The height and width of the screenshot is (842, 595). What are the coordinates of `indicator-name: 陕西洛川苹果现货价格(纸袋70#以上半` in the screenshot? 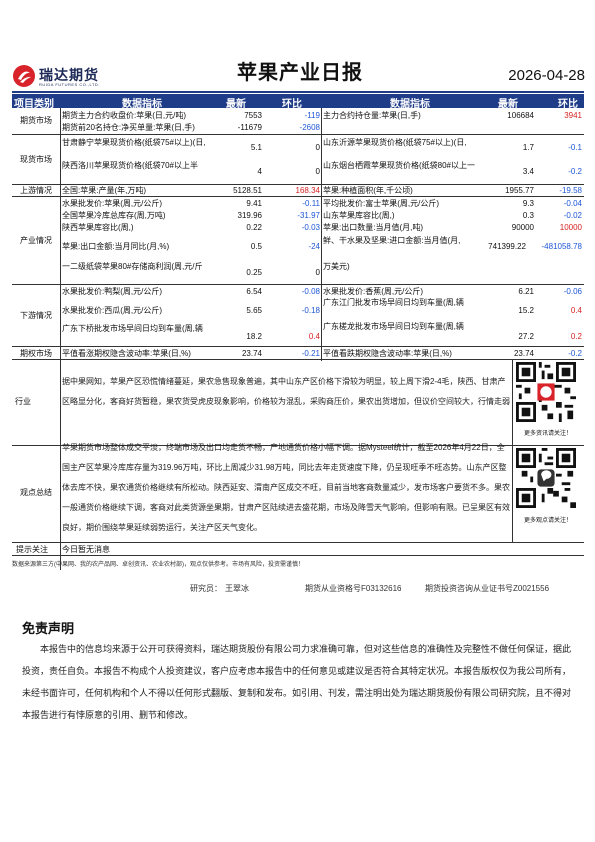 It's located at (130, 165).